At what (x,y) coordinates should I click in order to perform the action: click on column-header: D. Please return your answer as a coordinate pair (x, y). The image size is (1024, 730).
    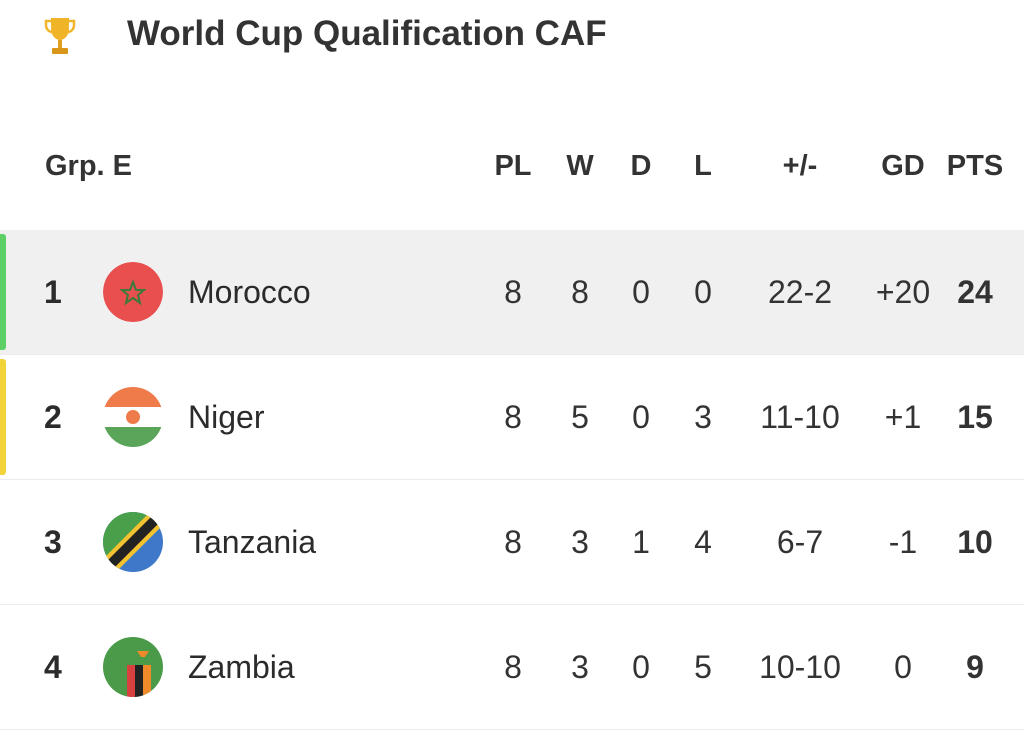
    Looking at the image, I should click on (641, 166).